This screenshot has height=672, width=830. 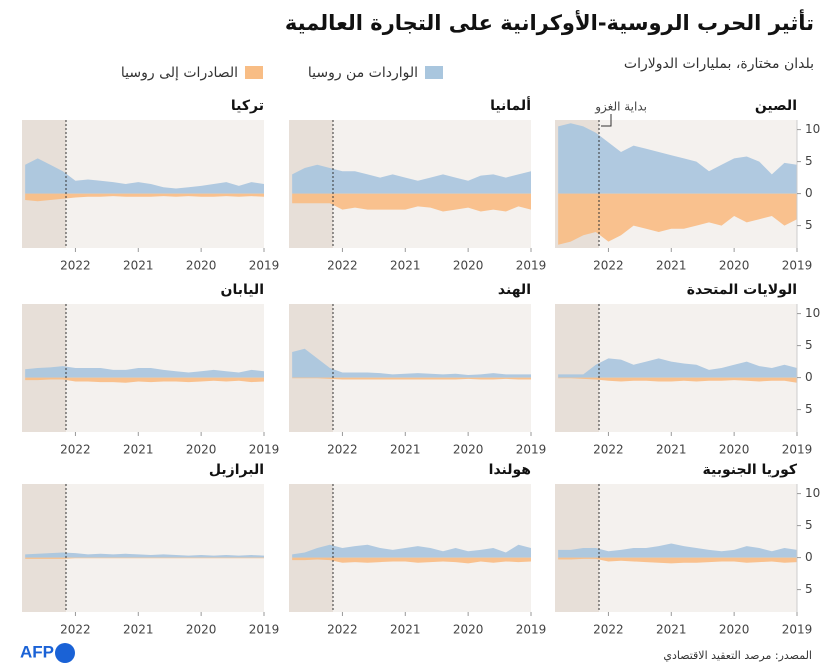 I want to click on panel-title: البرازيل, so click(x=236, y=470).